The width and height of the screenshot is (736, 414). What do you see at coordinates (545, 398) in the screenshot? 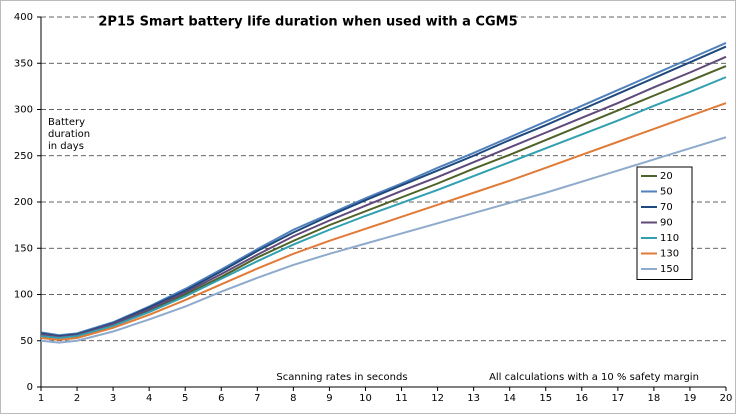
I see `x-tick-label: 15` at bounding box center [545, 398].